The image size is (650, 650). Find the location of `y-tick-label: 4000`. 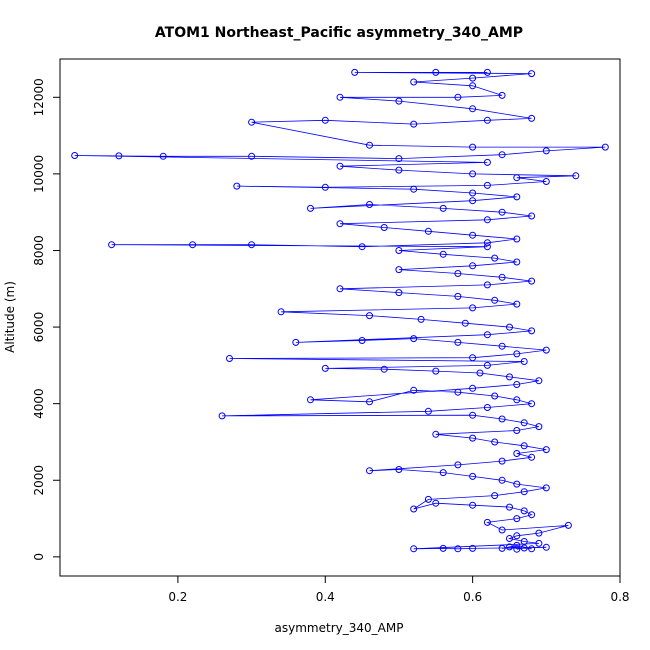

y-tick-label: 4000 is located at coordinates (39, 403).